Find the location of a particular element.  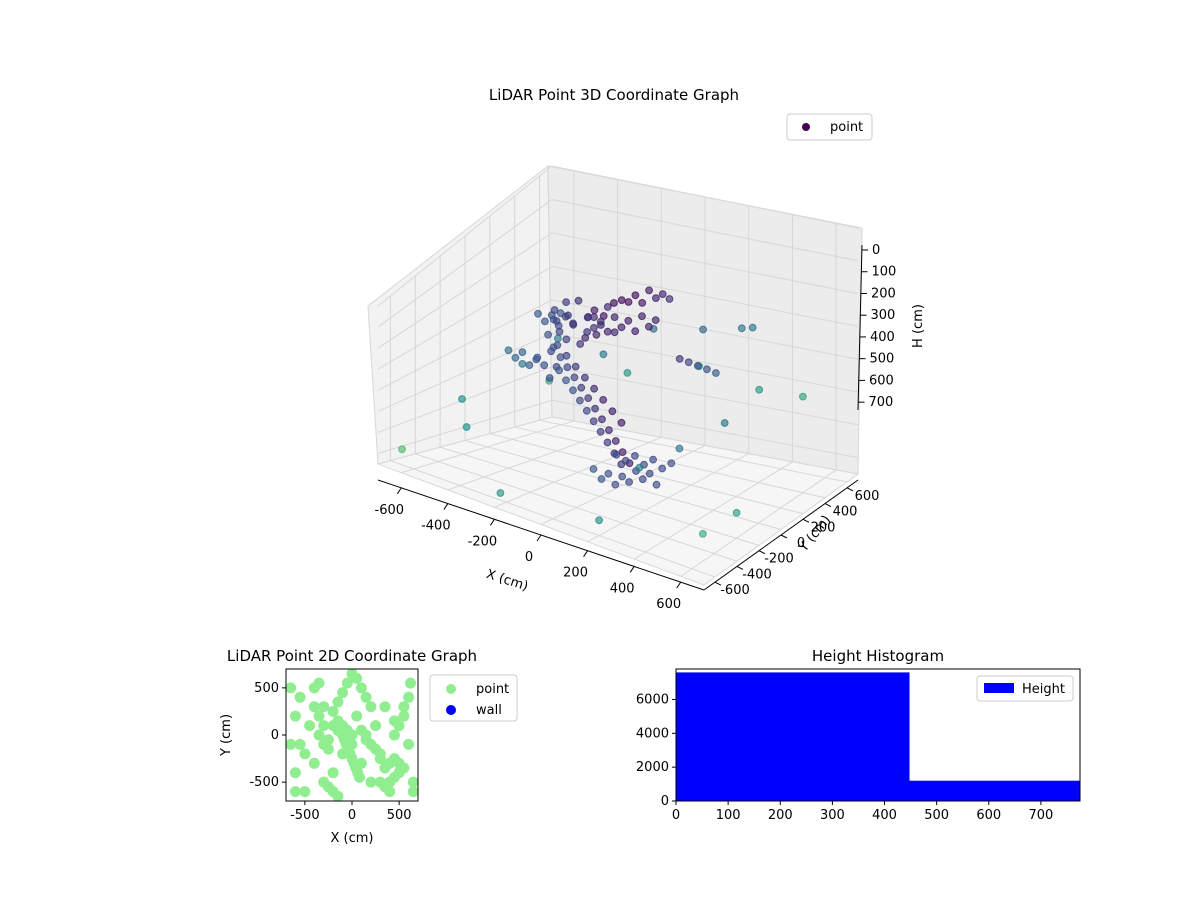

x-tick-label: -600 is located at coordinates (390, 510).